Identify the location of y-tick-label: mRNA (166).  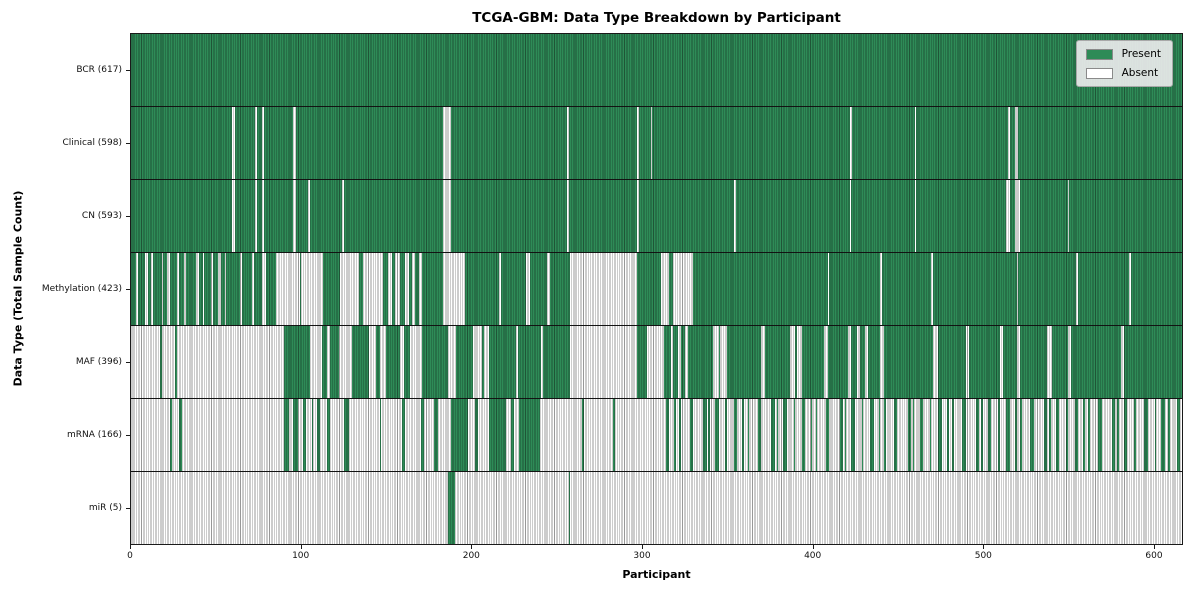
(94, 435).